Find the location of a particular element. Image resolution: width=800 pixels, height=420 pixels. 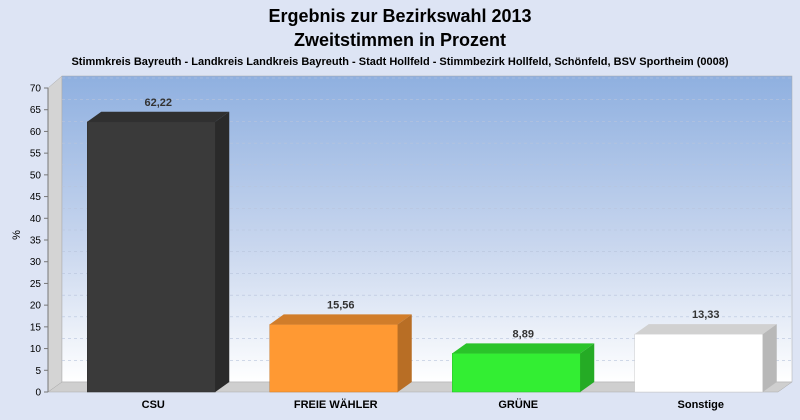

bar-value-label: 62,22 is located at coordinates (158, 103).